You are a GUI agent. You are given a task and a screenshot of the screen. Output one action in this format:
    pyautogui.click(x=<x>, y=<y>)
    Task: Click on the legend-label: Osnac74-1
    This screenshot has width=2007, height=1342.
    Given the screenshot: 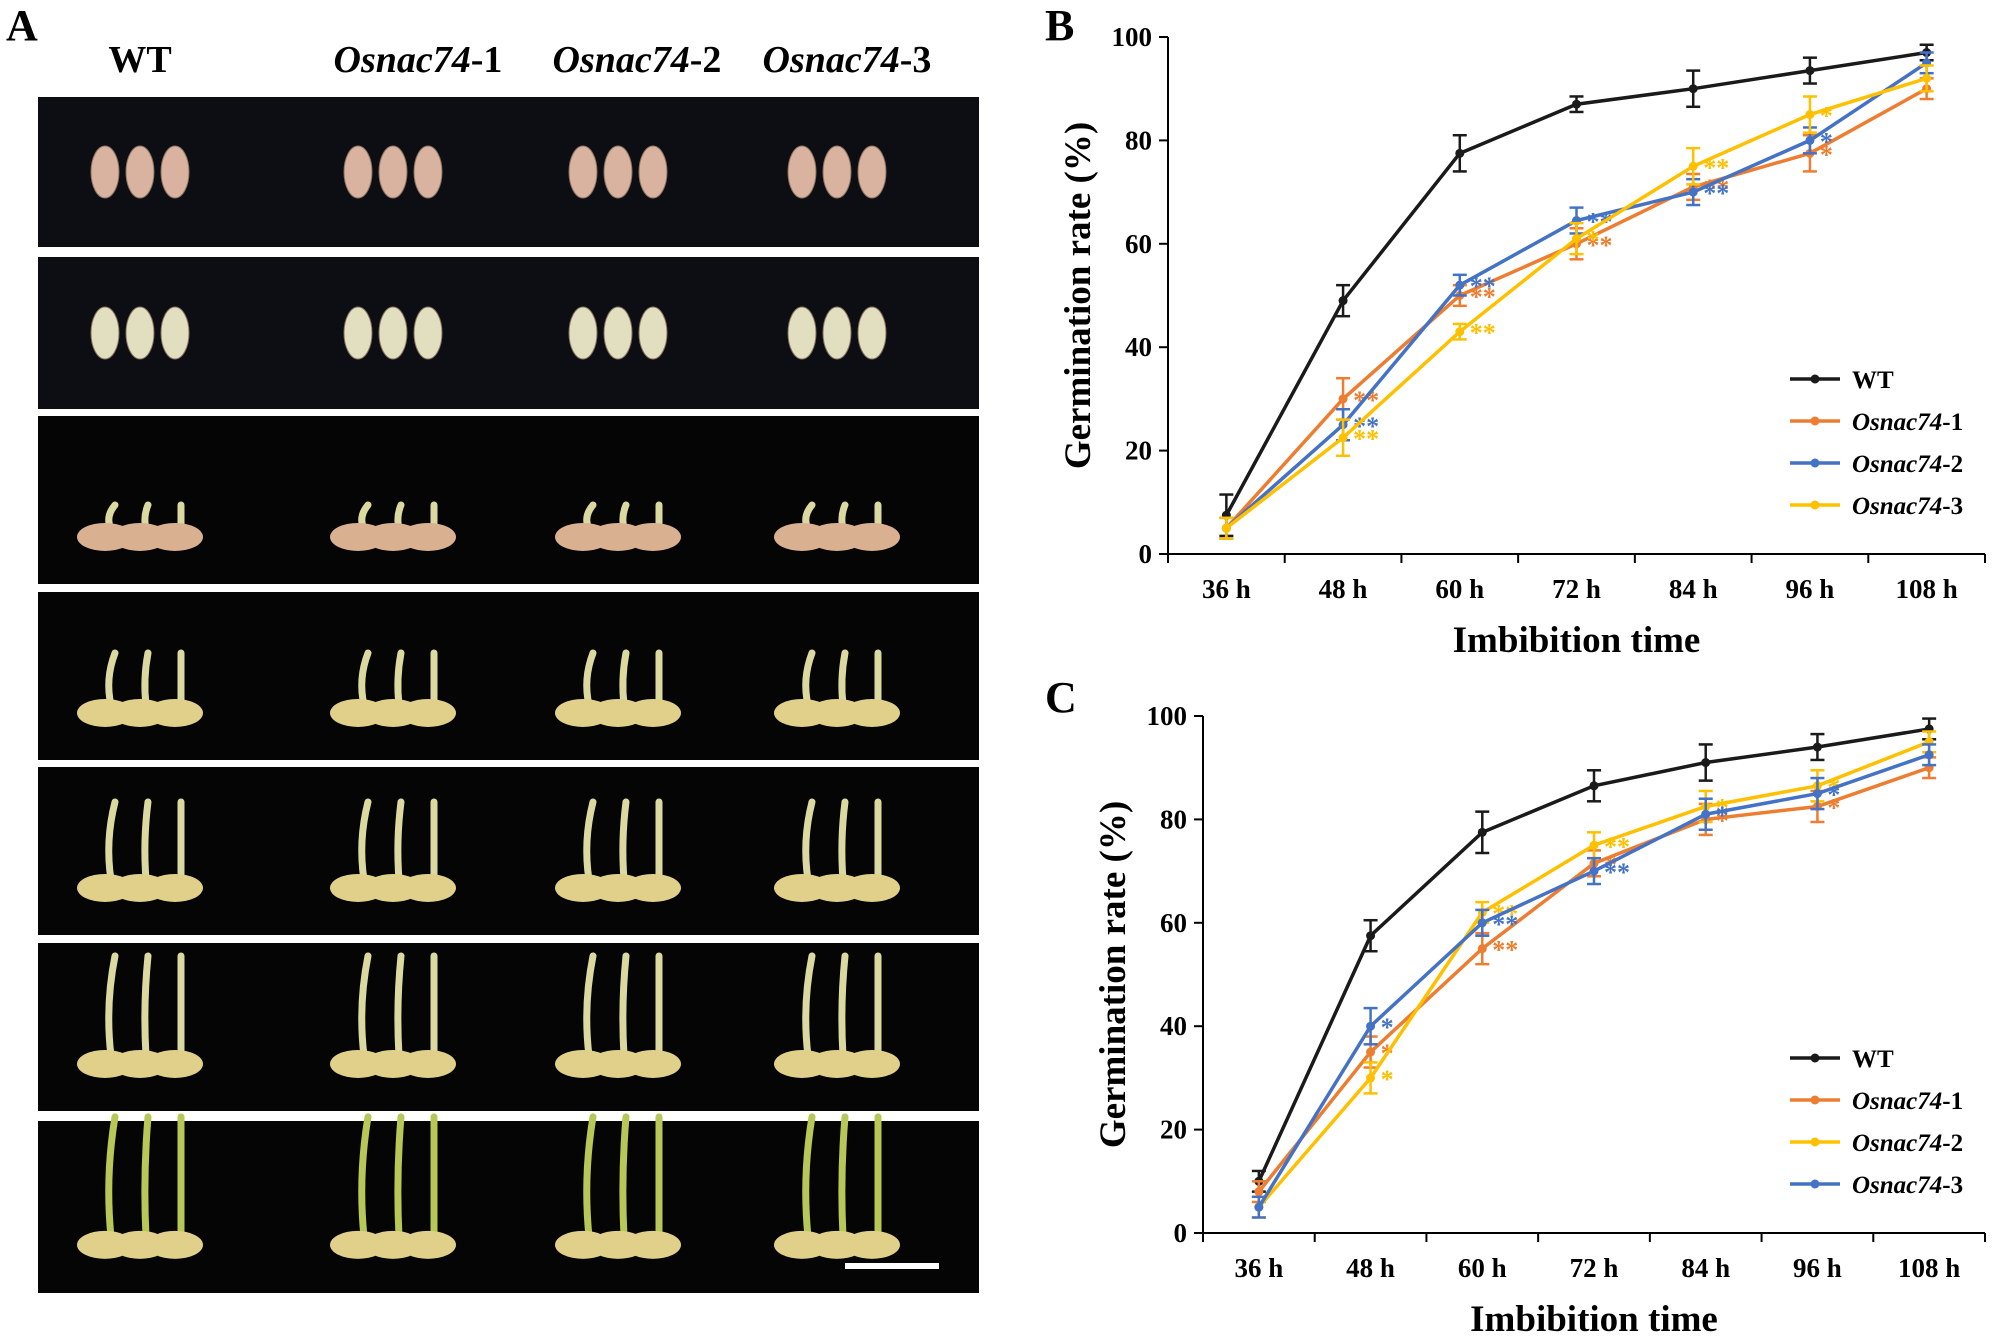 What is the action you would take?
    pyautogui.click(x=1907, y=1101)
    